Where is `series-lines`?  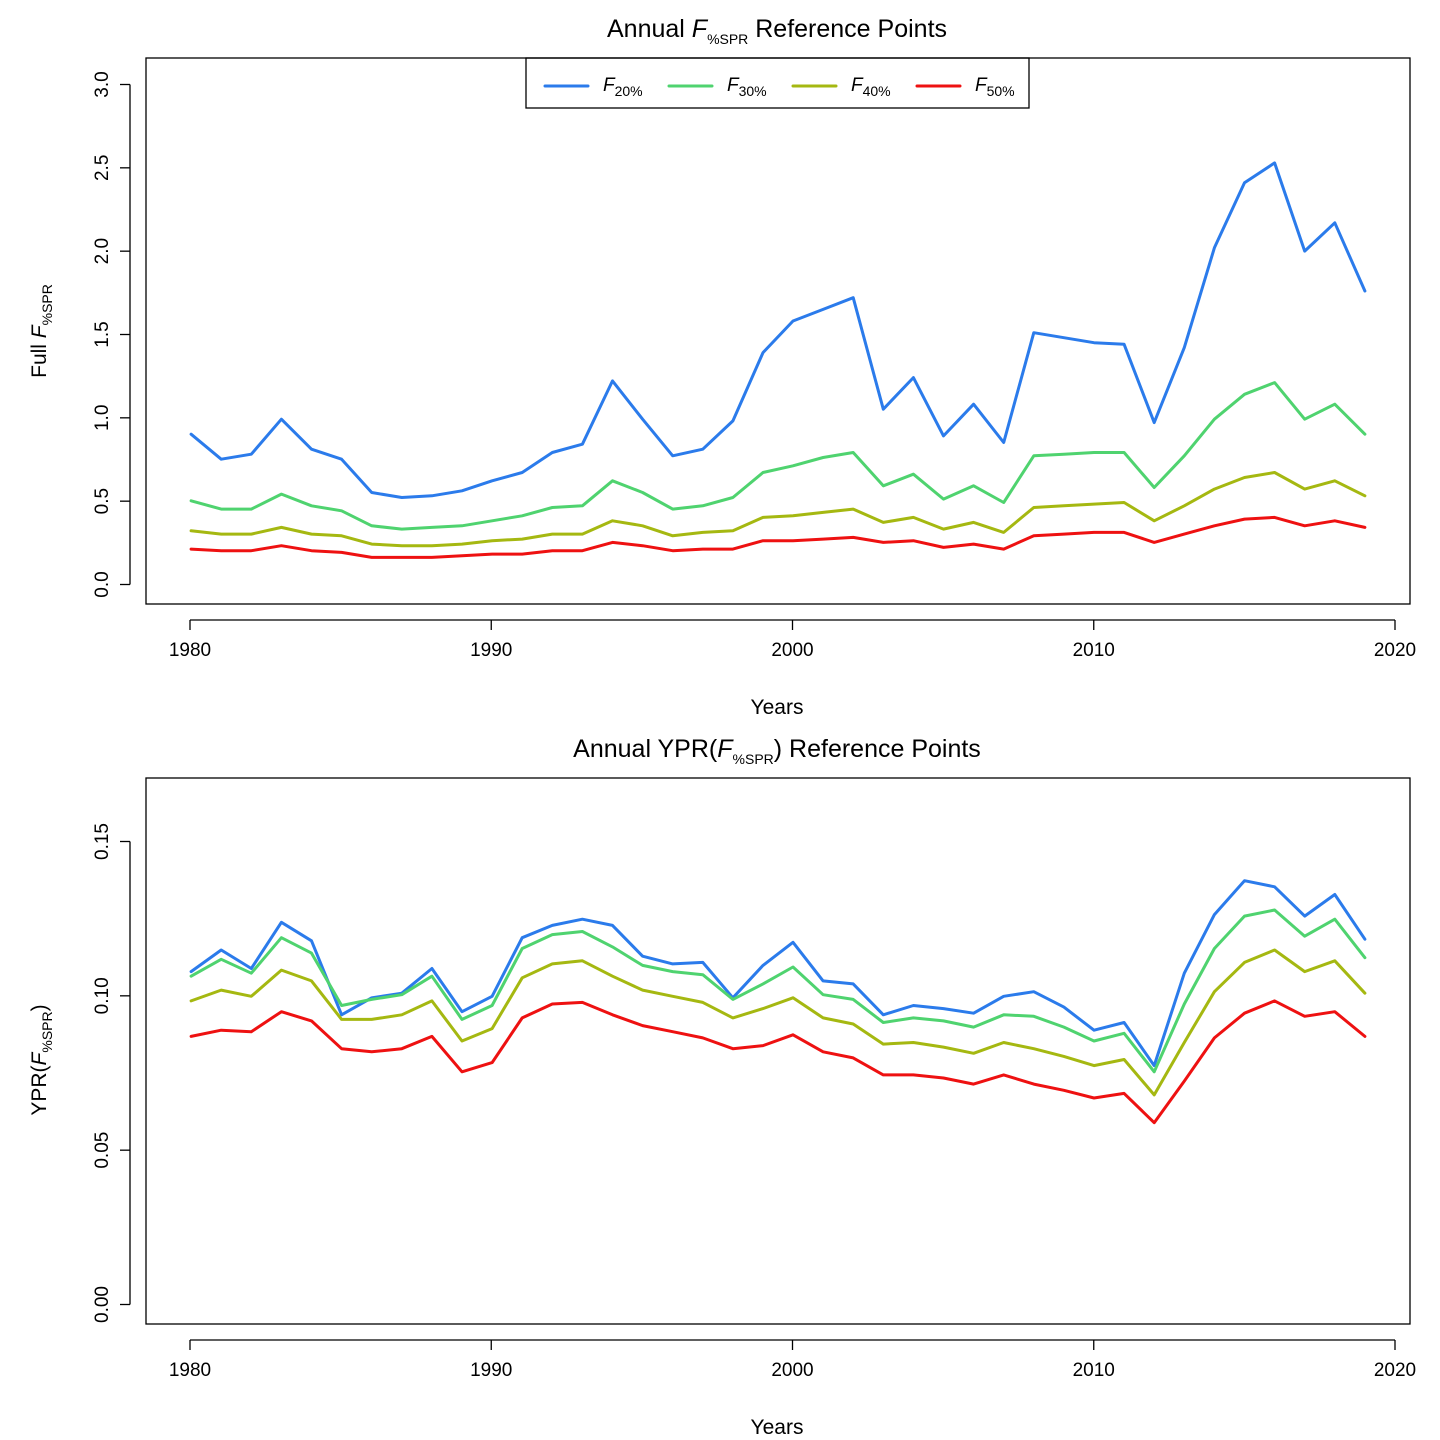 series-lines is located at coordinates (778, 1002).